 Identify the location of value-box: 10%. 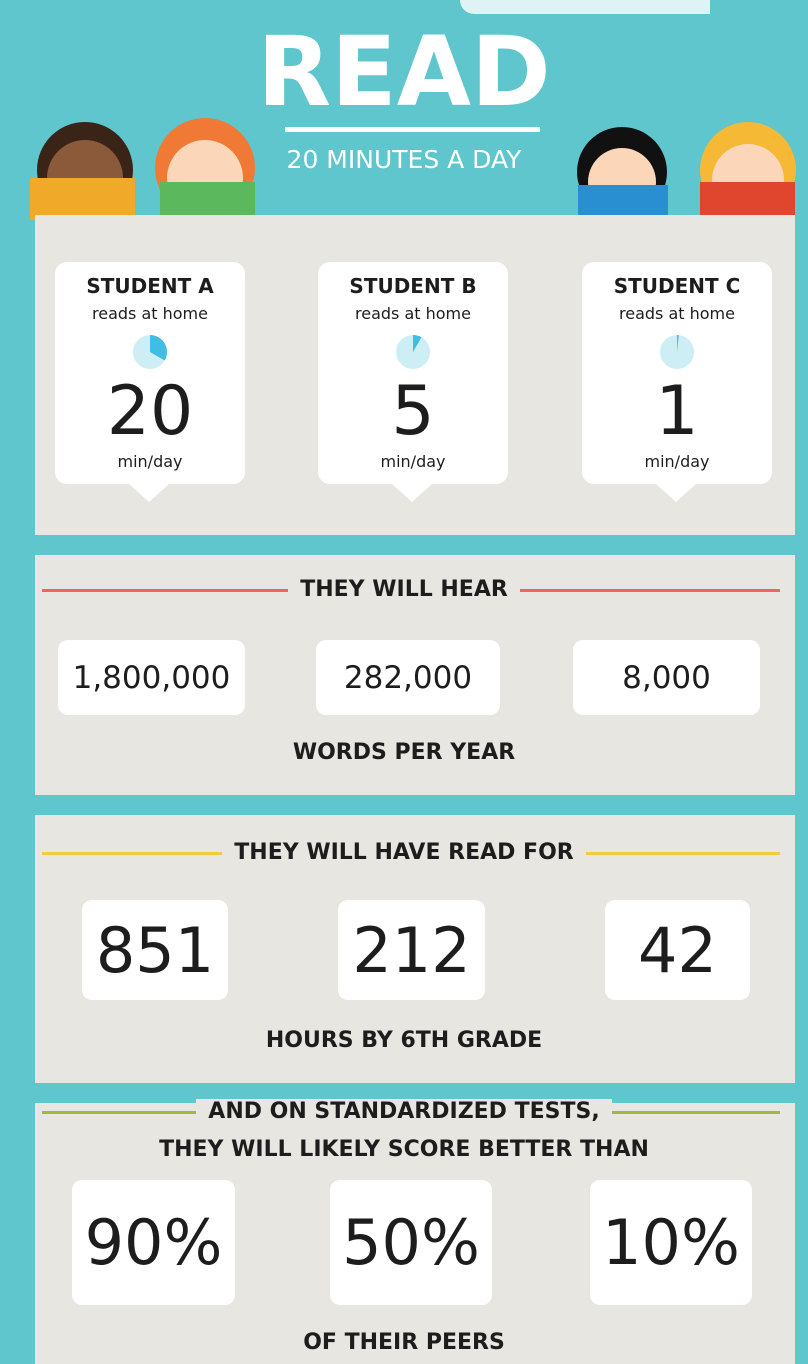
(671, 1242).